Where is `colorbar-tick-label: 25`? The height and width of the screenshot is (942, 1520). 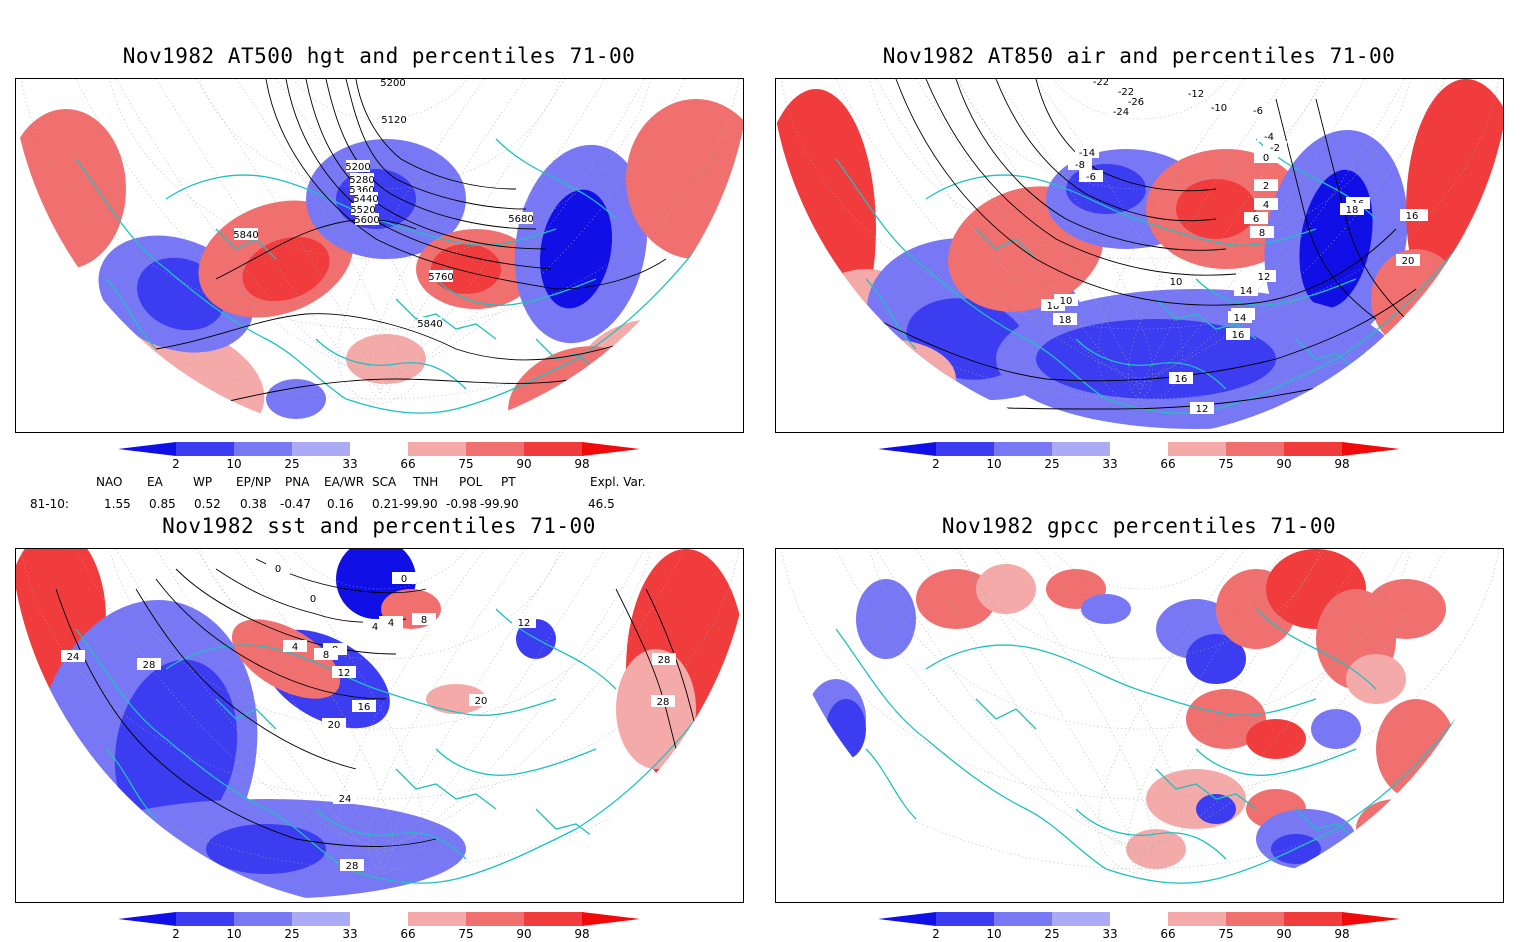 colorbar-tick-label: 25 is located at coordinates (291, 934).